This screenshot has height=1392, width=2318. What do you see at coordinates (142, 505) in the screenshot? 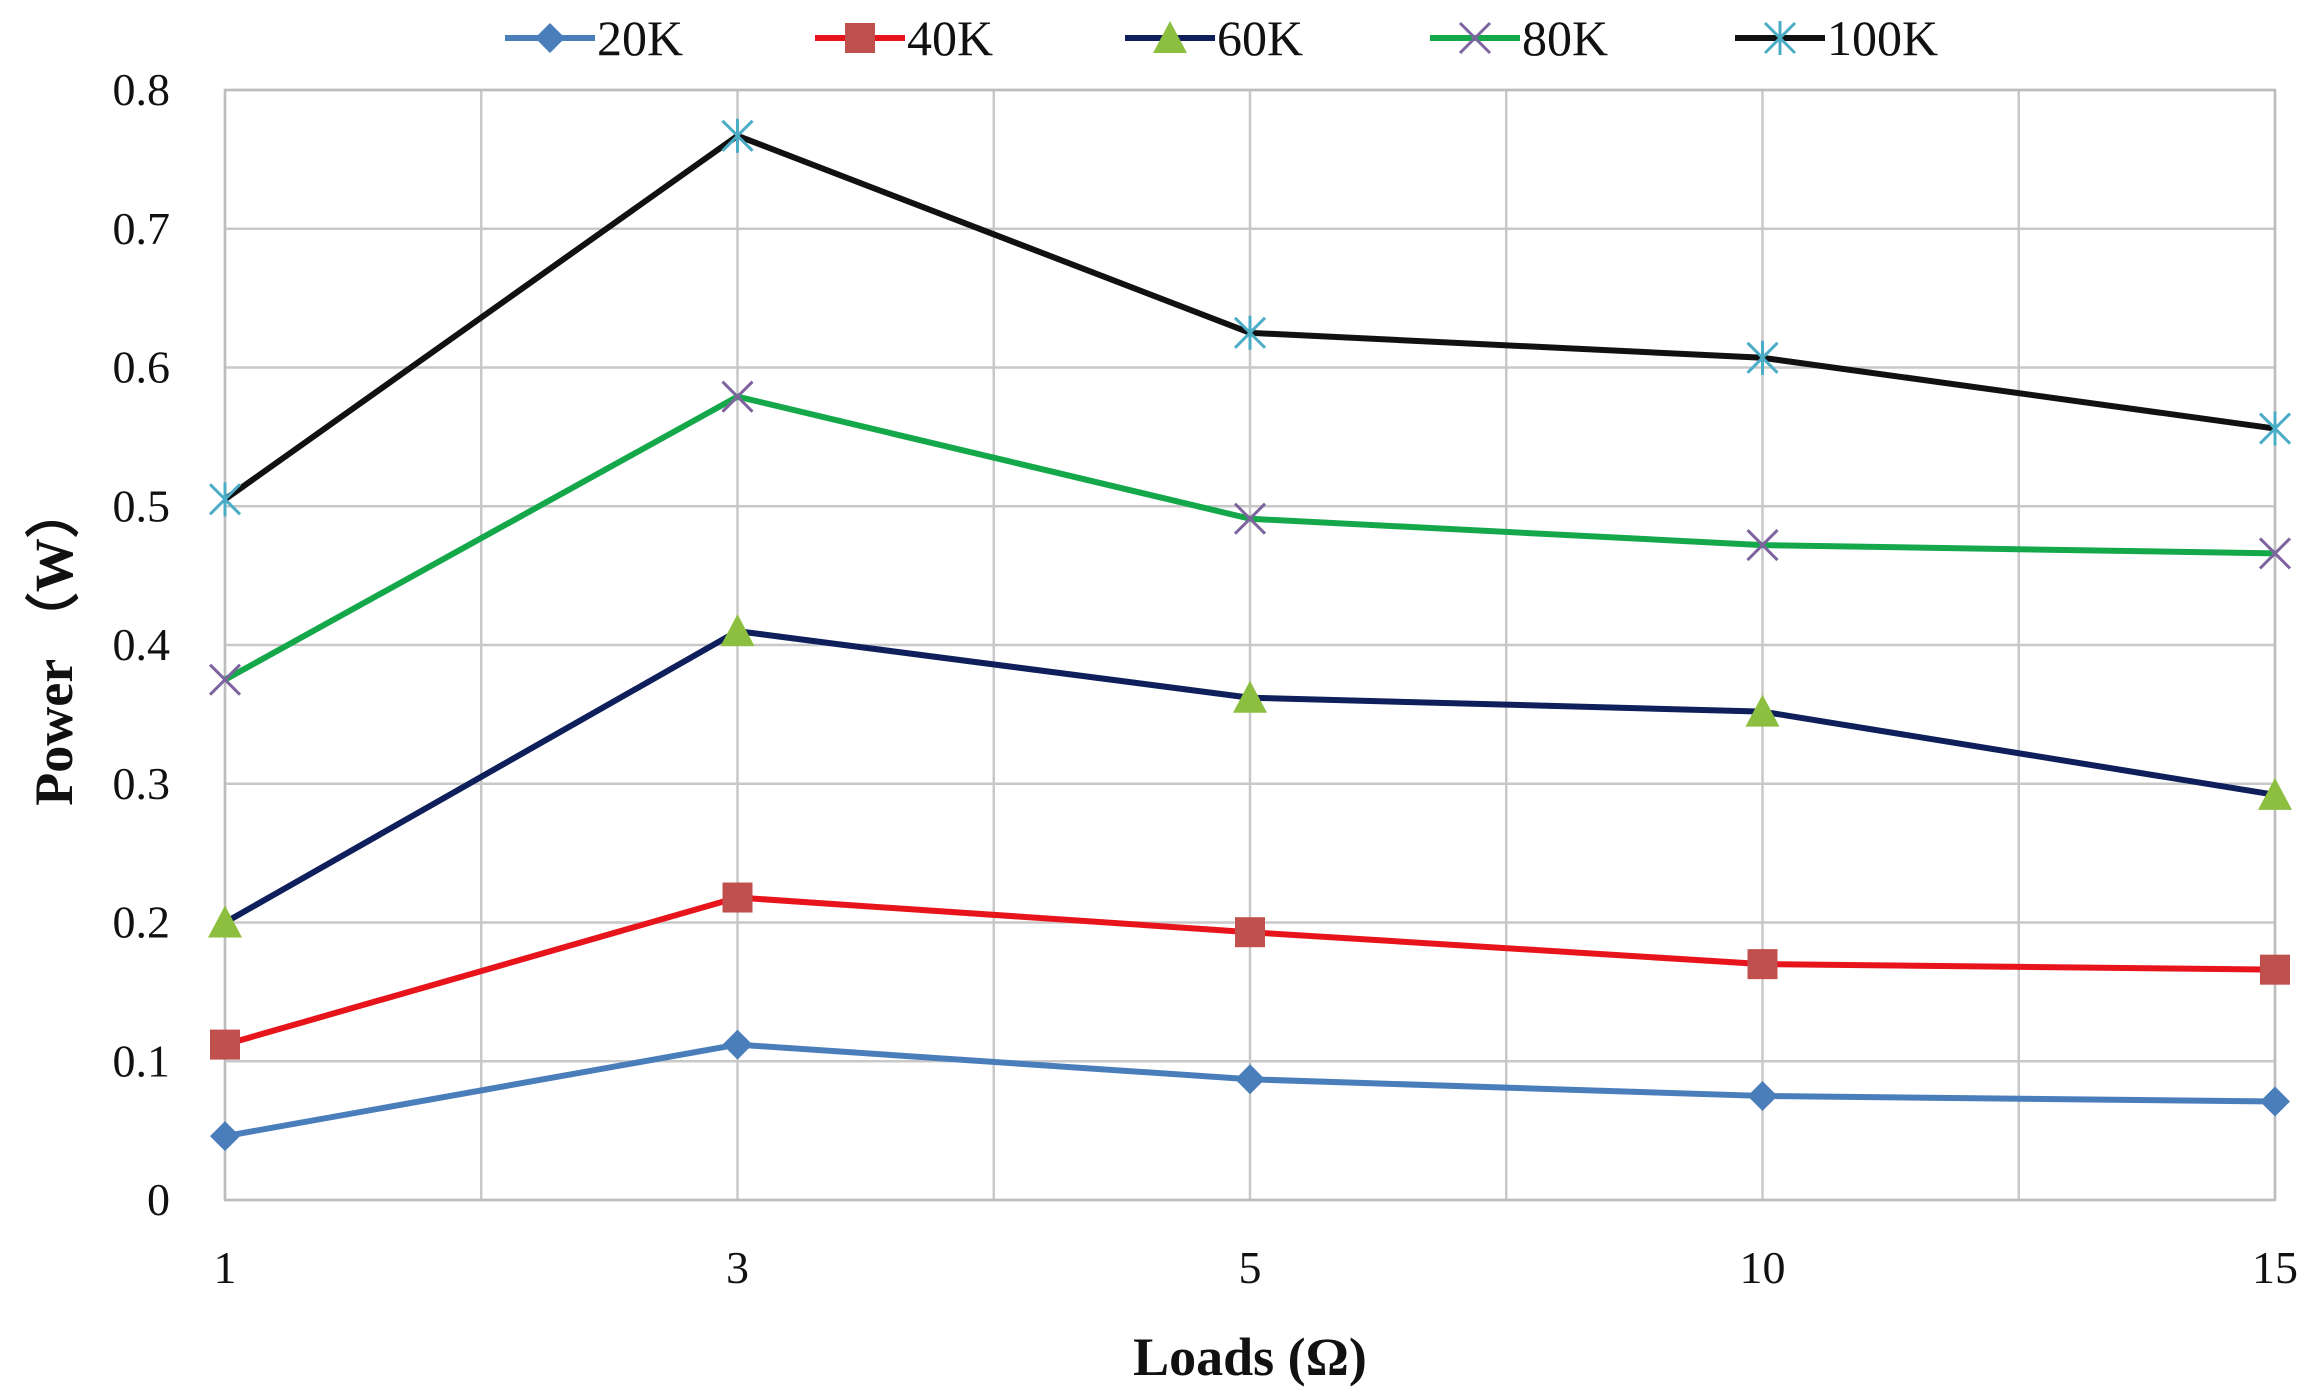
I see `y-tick-label: 0.5` at bounding box center [142, 505].